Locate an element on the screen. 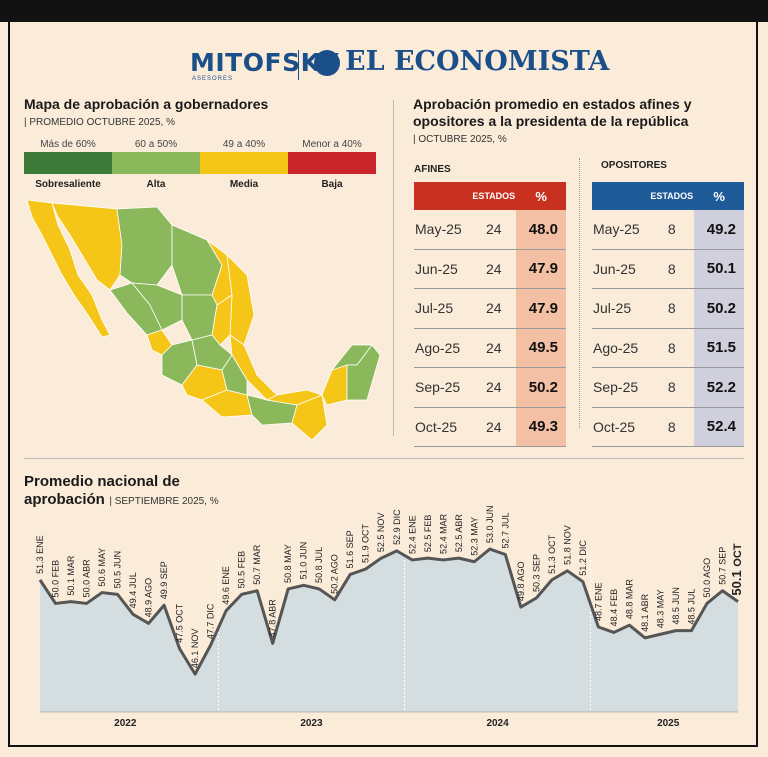  data-label: 50.5 FEB is located at coordinates (242, 570).